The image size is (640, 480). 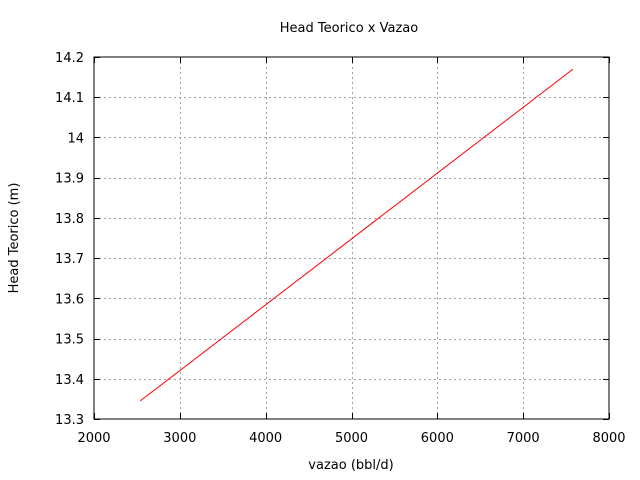 I want to click on x-tick-label: 6000, so click(x=437, y=438).